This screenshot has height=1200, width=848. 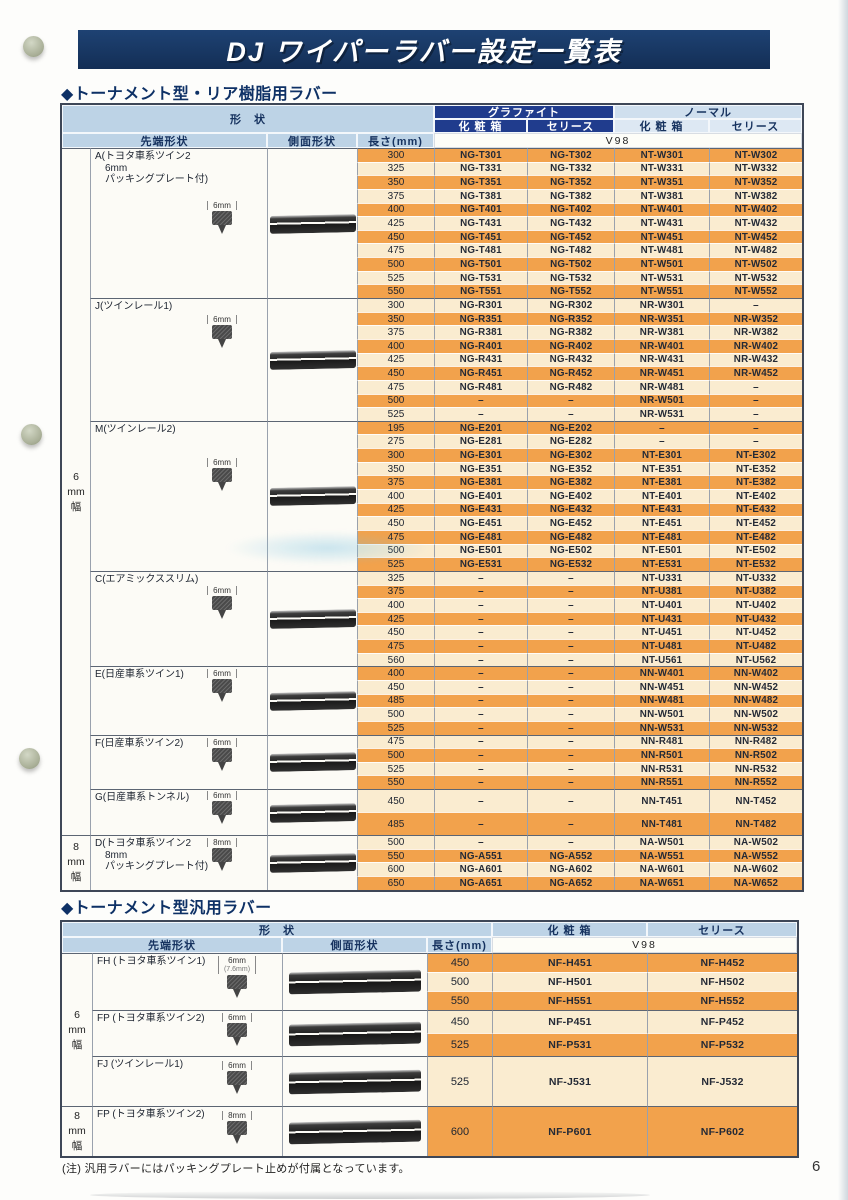 What do you see at coordinates (570, 496) in the screenshot?
I see `part-code-cell: NG-E402` at bounding box center [570, 496].